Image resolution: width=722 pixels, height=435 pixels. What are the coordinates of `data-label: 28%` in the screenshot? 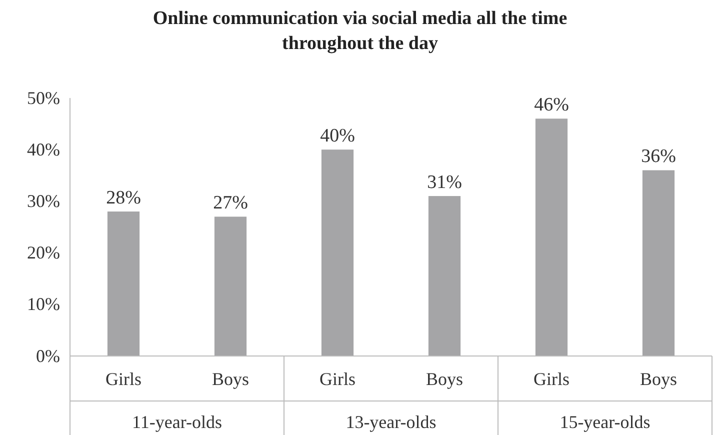 It's located at (124, 198).